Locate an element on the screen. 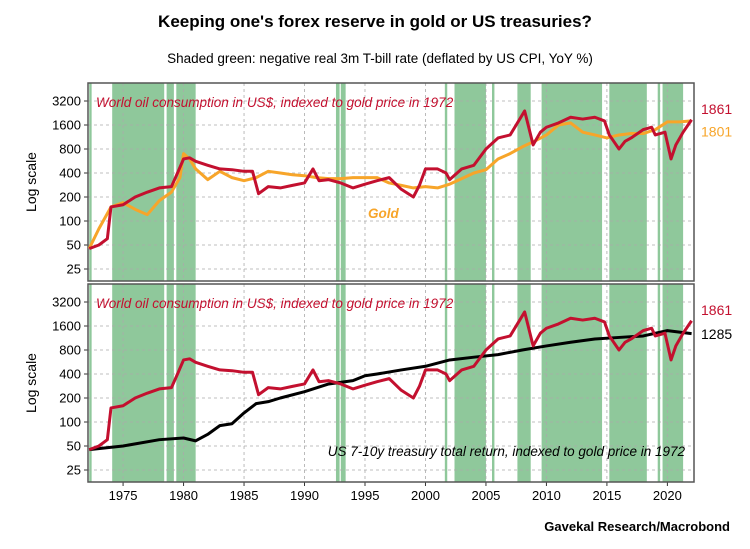  end-value-label: 1285 is located at coordinates (716, 334).